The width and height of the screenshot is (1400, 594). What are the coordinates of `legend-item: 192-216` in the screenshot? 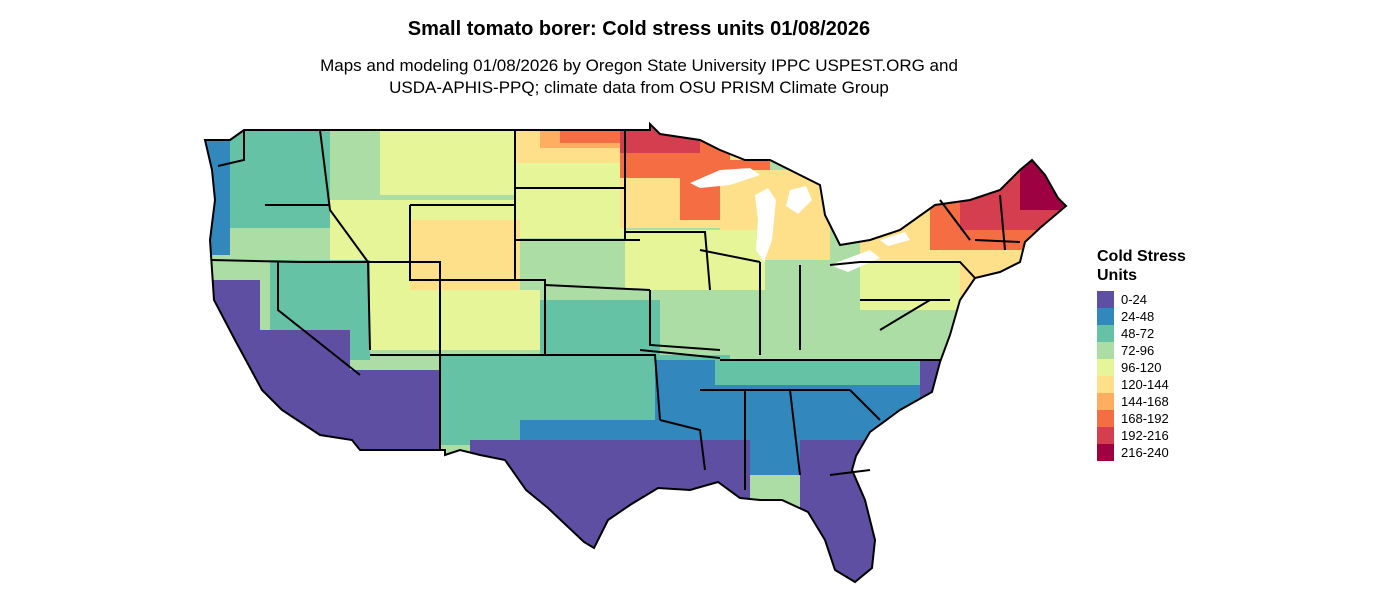 It's located at (1157, 435).